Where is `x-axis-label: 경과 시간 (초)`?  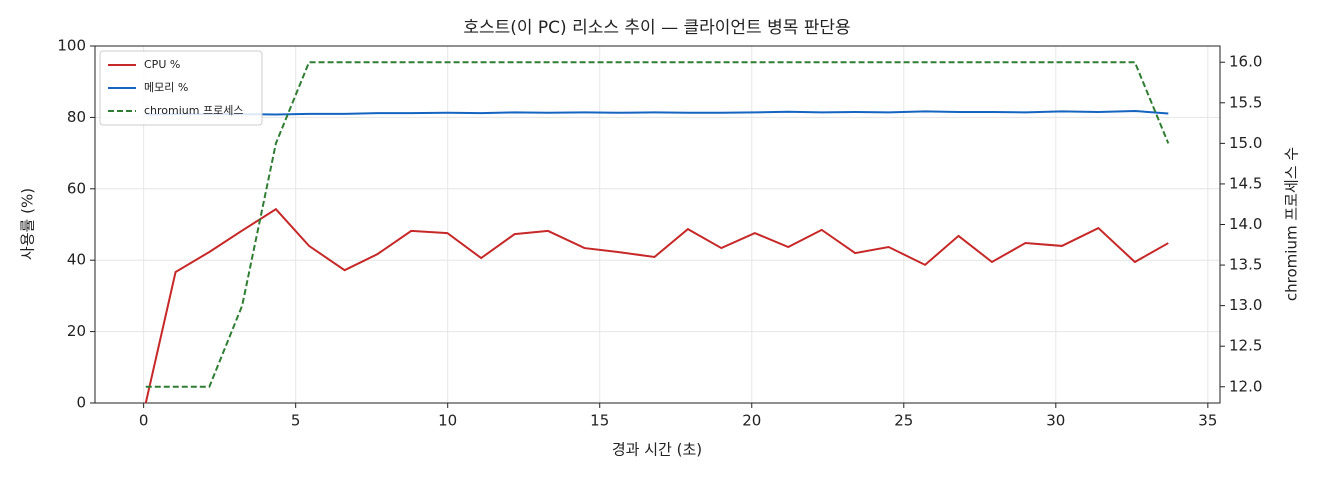
x-axis-label: 경과 시간 (초) is located at coordinates (657, 450).